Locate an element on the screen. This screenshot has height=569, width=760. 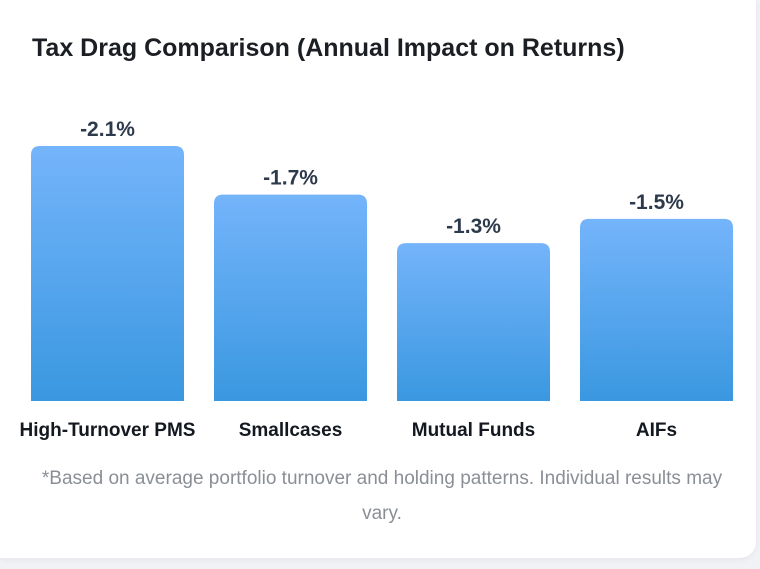
value-label-1: -1.7% is located at coordinates (290, 178).